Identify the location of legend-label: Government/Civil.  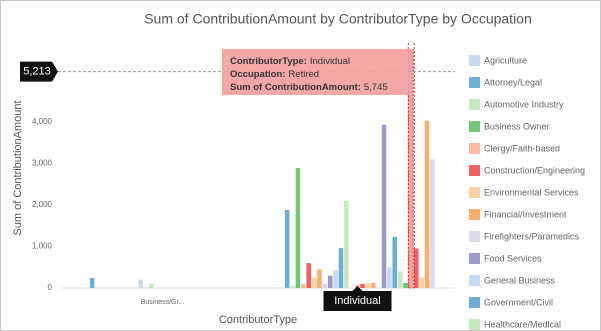
(518, 302).